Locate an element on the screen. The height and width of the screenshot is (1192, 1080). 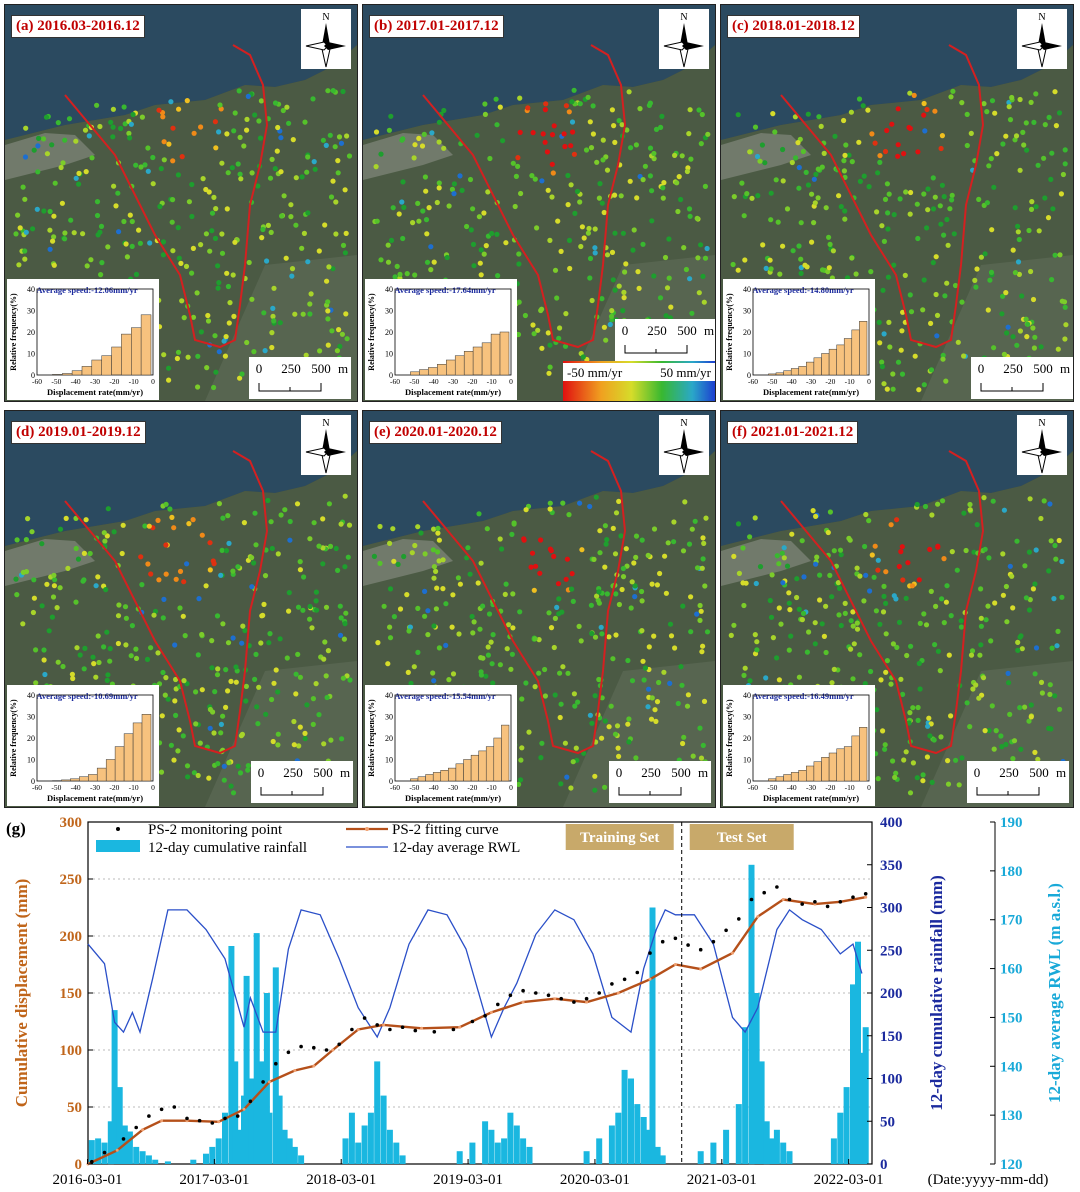
svg-text: 0 is located at coordinates (261, 772).